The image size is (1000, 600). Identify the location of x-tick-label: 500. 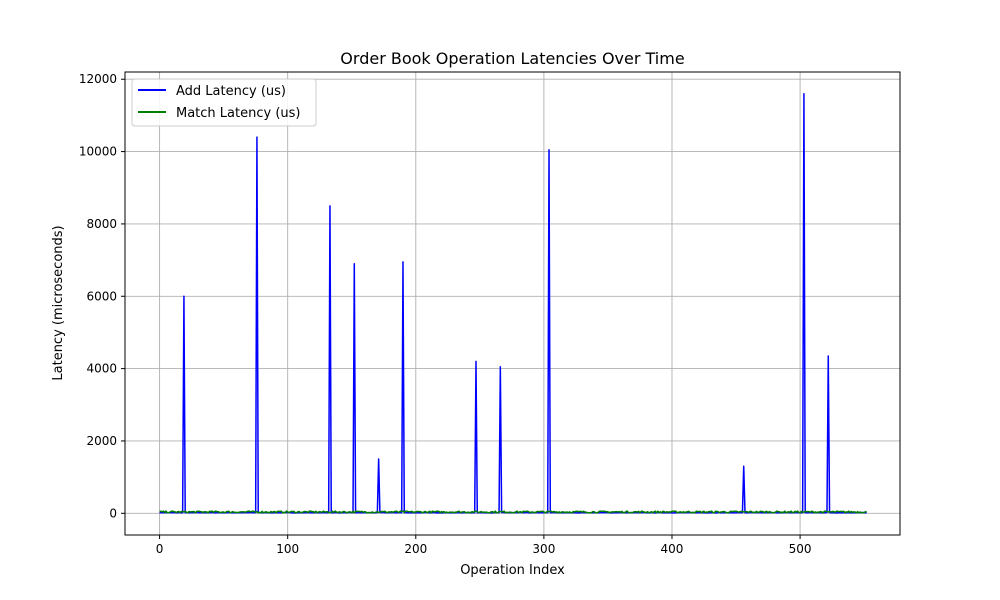
(800, 549).